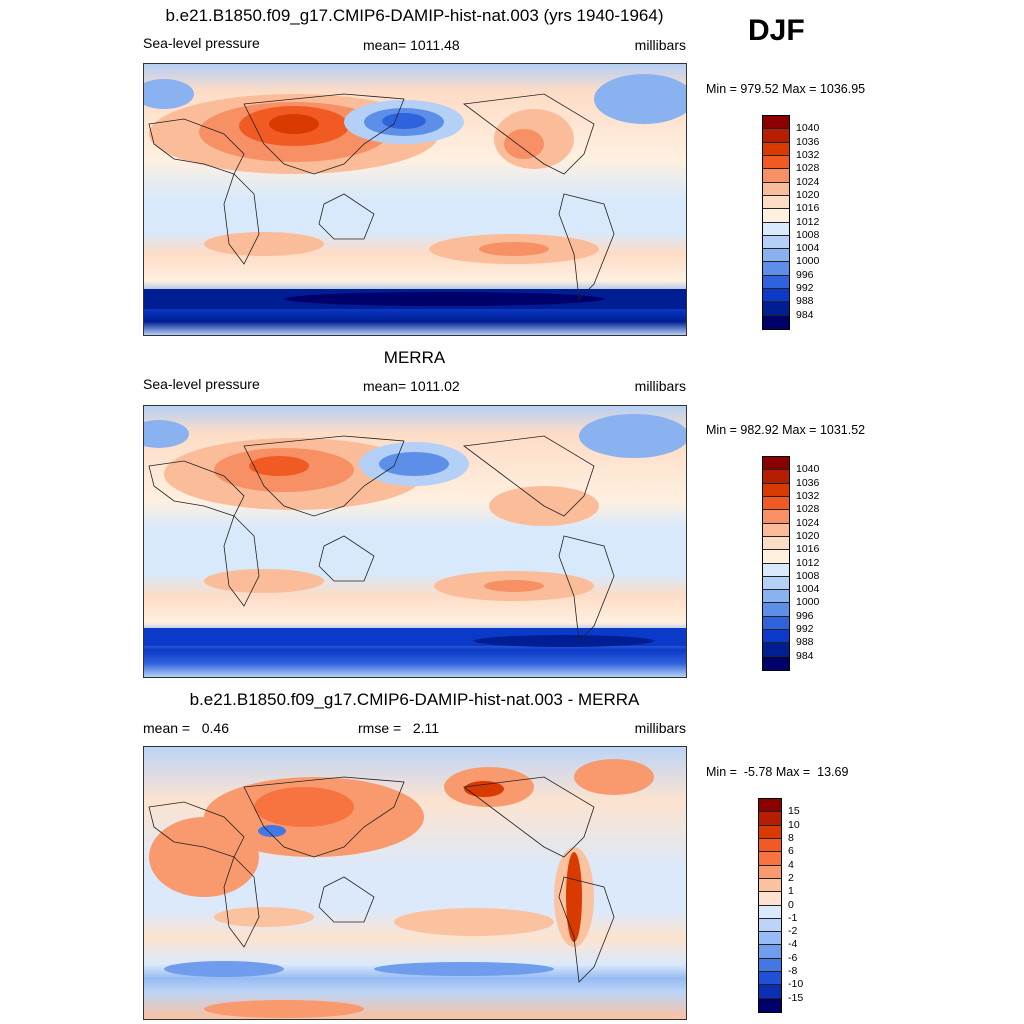  I want to click on panel-2-mean-label: mean= 1011.02, so click(411, 386).